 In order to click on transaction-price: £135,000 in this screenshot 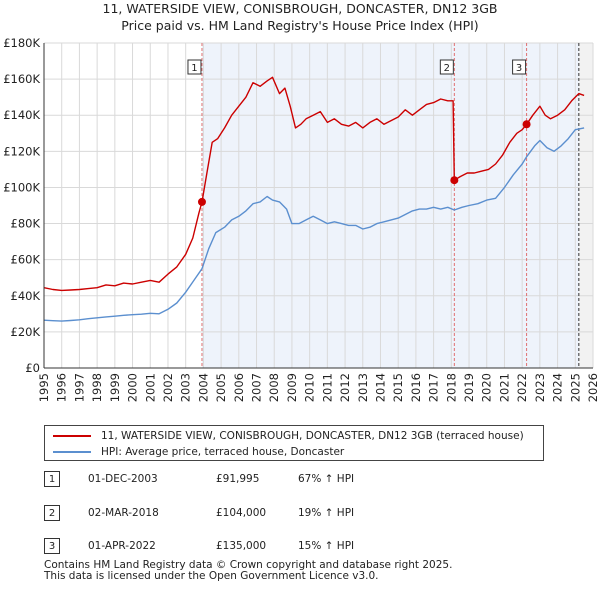, I will do `click(241, 546)`.